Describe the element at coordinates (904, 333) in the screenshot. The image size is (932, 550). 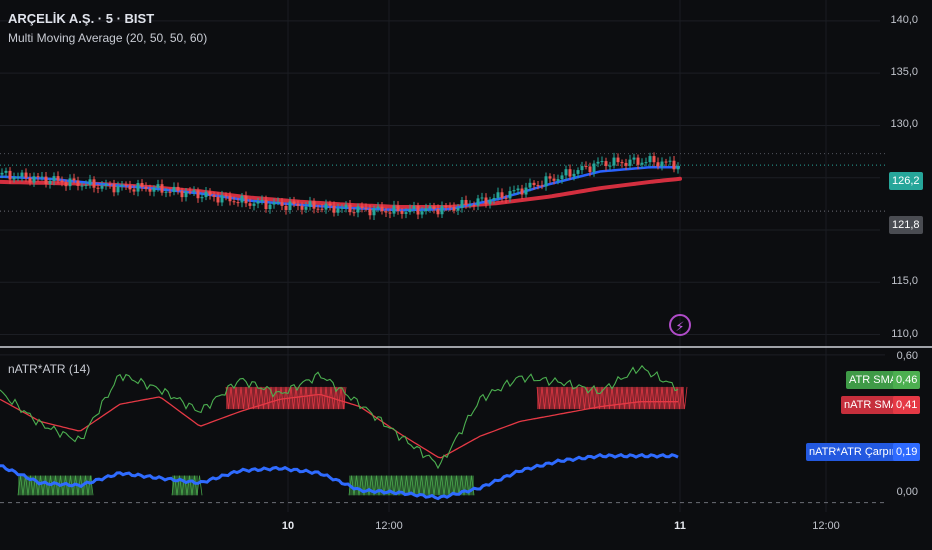
I see `price-tick-label: 110,0` at that location.